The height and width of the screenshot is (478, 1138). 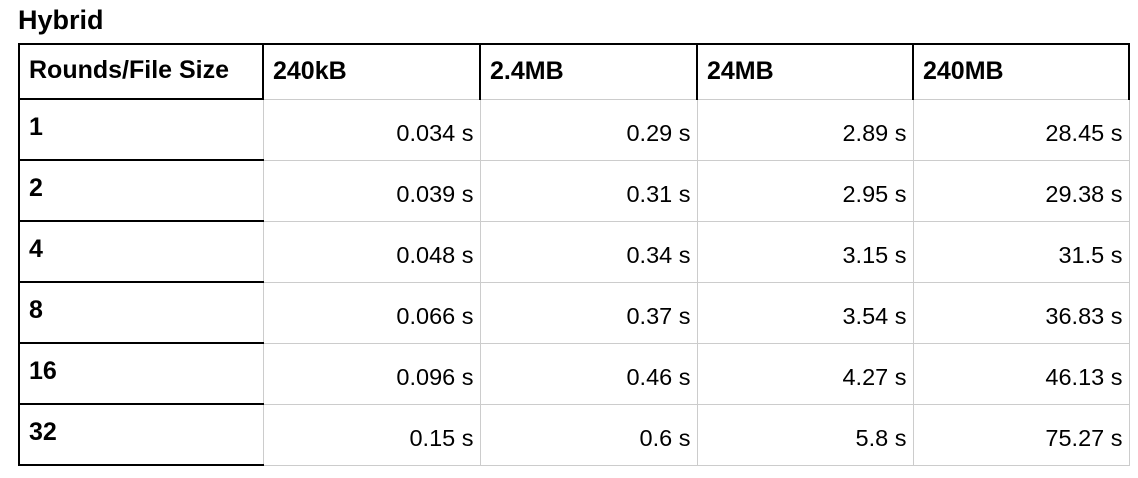 What do you see at coordinates (805, 190) in the screenshot?
I see `cell-2-24mb: 2.95 s` at bounding box center [805, 190].